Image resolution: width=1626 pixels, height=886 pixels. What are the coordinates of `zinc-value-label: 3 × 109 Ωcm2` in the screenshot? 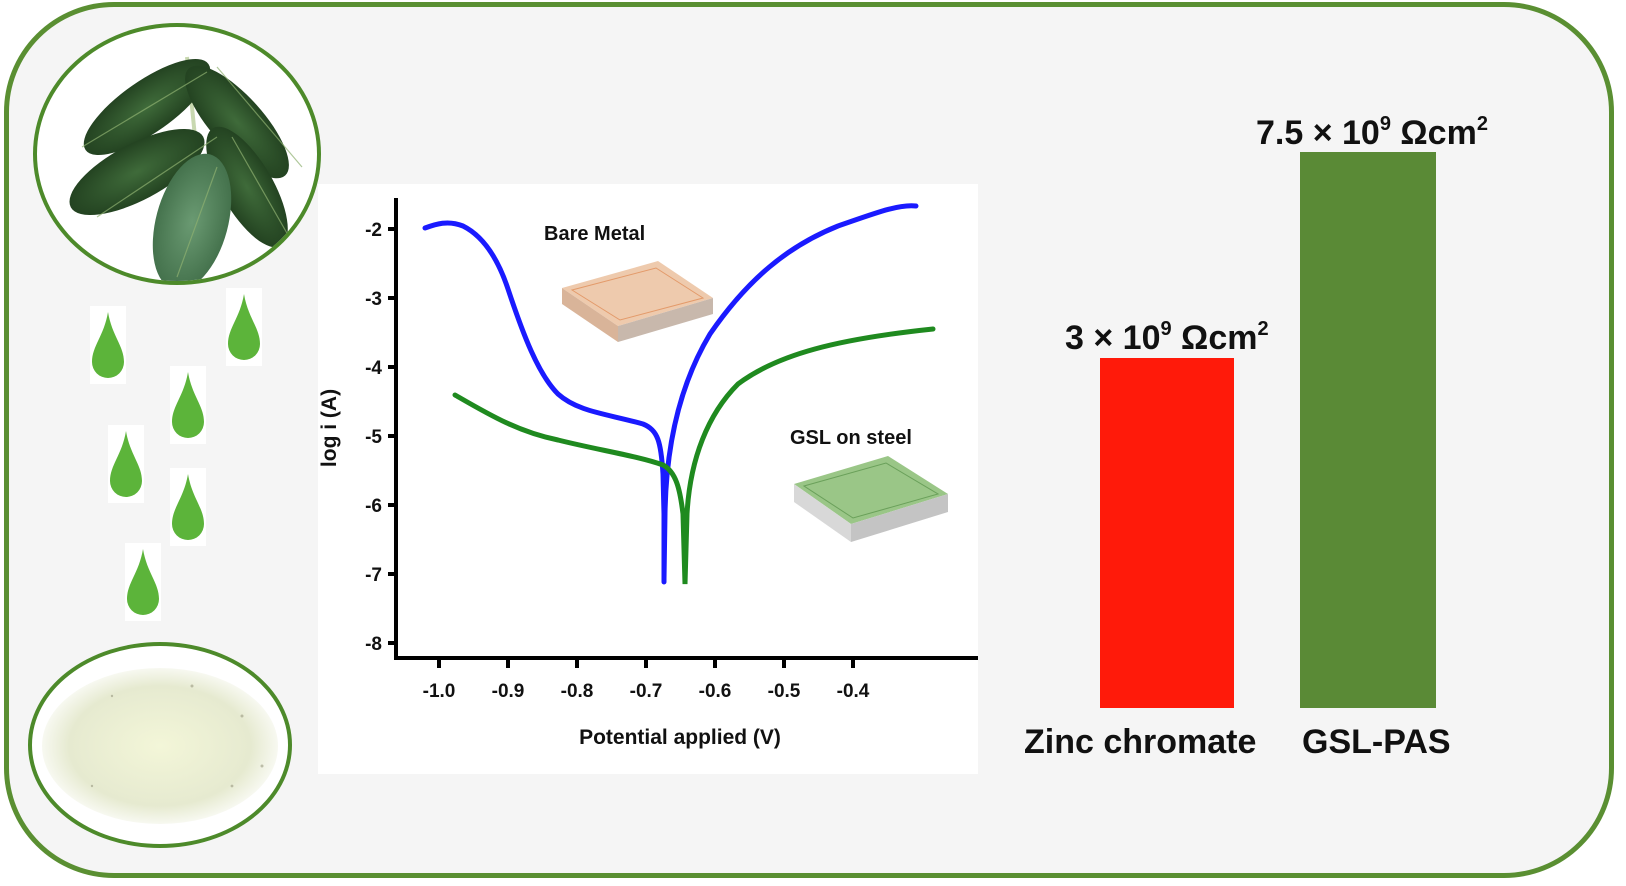 It's located at (1167, 337).